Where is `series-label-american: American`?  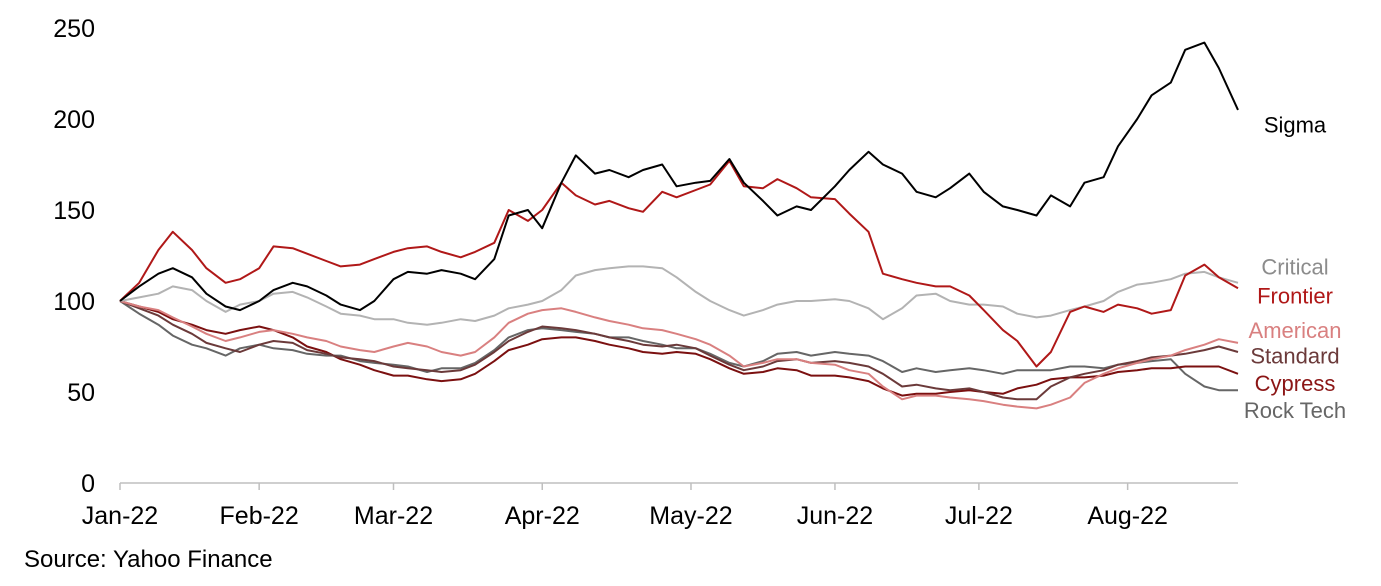
series-label-american: American is located at coordinates (1295, 330).